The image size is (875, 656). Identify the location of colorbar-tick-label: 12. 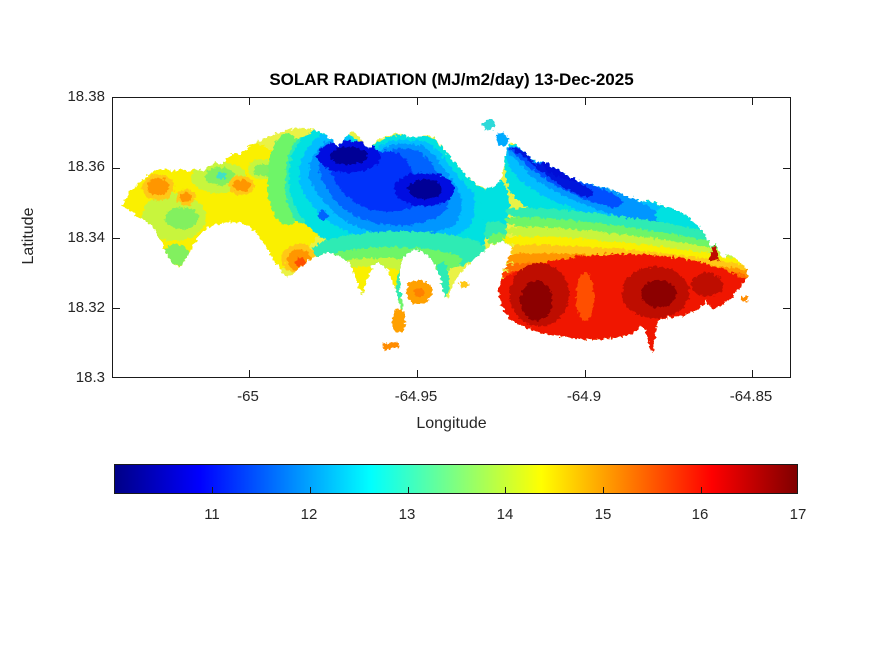
(309, 514).